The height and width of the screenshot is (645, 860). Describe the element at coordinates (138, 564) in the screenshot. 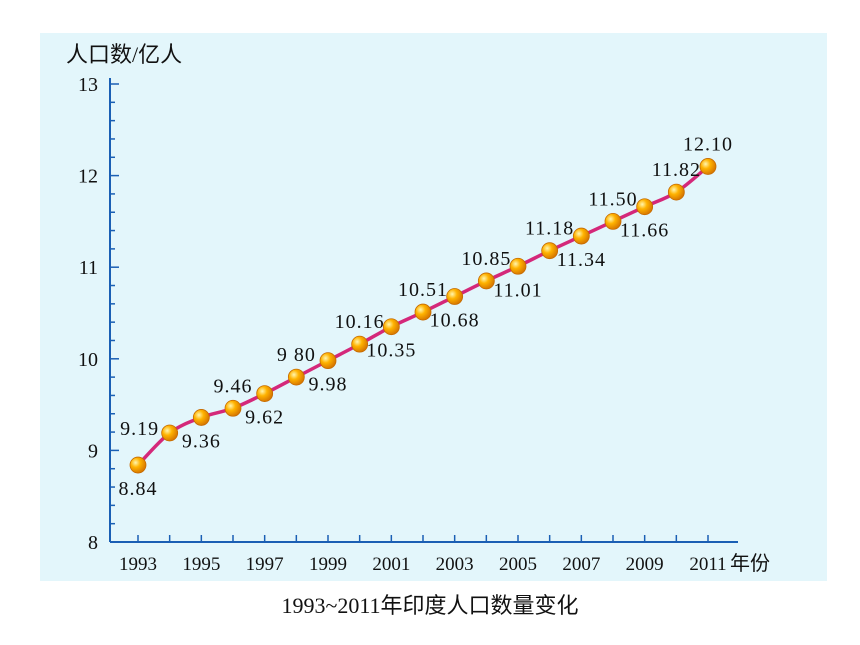

I see `x-tick-label: 1993` at that location.